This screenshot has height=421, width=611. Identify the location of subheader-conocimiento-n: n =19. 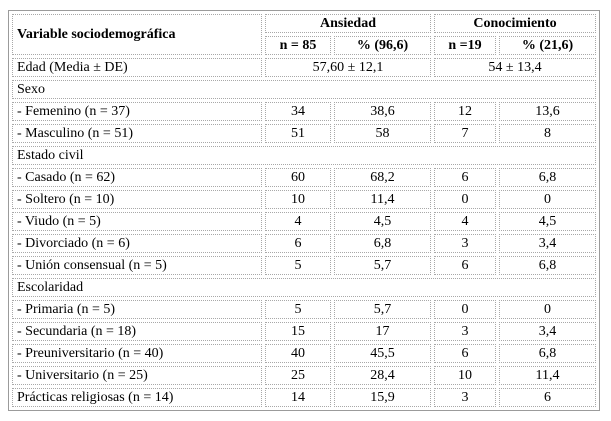
(465, 45).